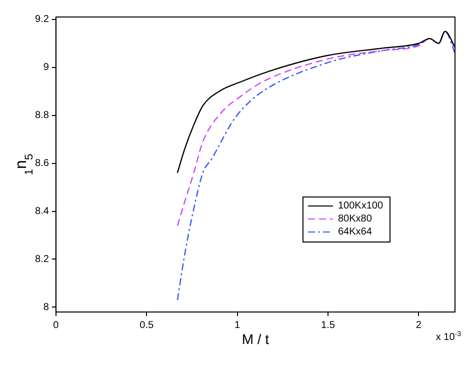  Describe the element at coordinates (147, 325) in the screenshot. I see `x-tick-label: 0.5` at that location.